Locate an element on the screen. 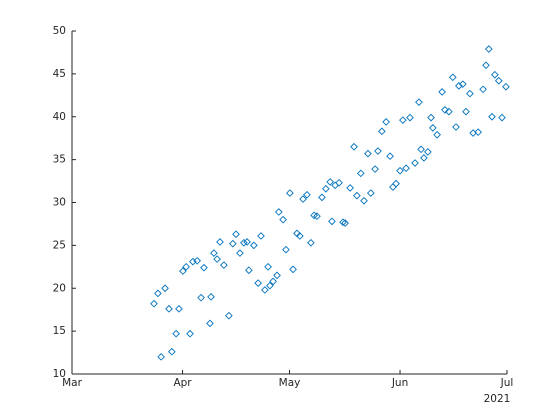 The image size is (560, 420). y-tick-label: 45 is located at coordinates (59, 74).